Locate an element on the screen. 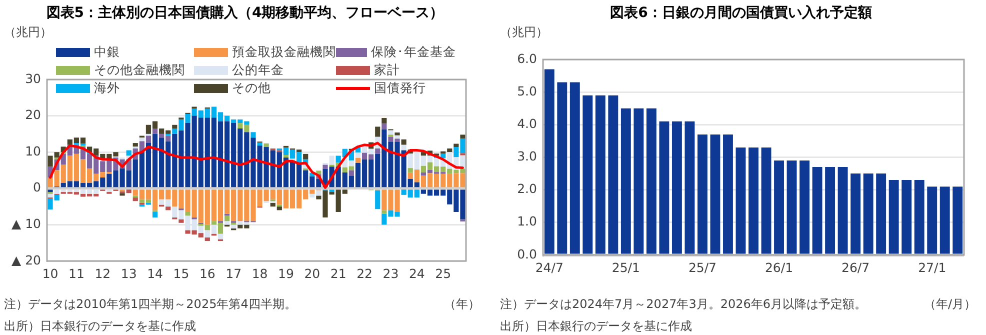 Image resolution: width=986 pixels, height=335 pixels. legend-label: その他 is located at coordinates (251, 88).